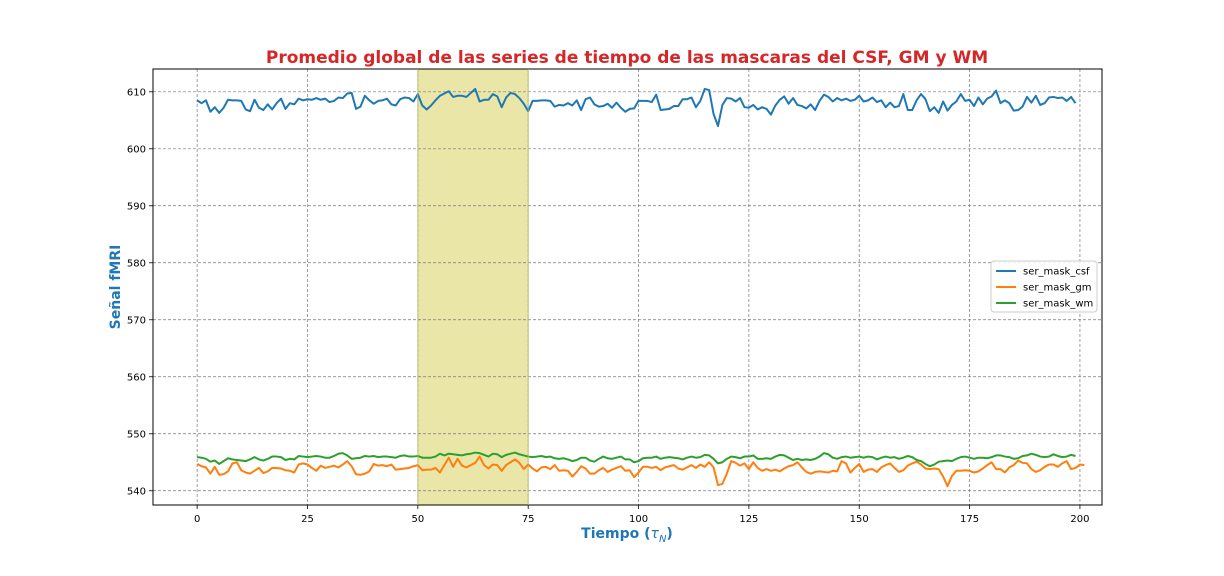 This screenshot has width=1224, height=576. What do you see at coordinates (655, 534) in the screenshot?
I see `x-axis-label-symbol: τ` at bounding box center [655, 534].